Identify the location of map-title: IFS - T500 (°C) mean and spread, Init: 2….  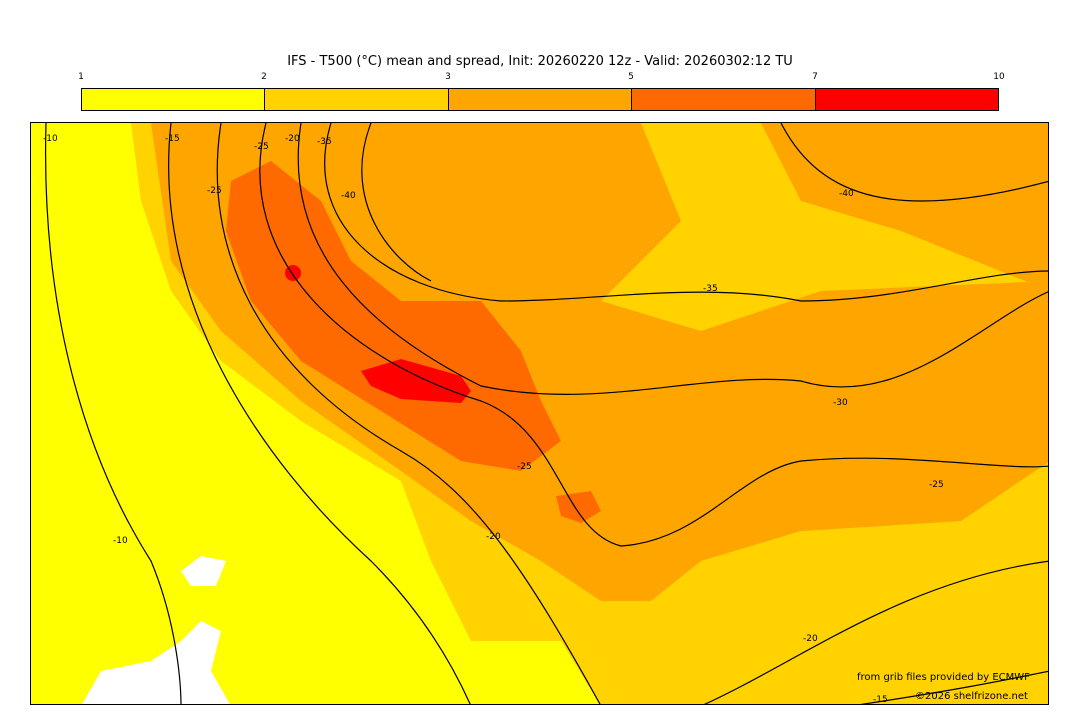
(540, 61).